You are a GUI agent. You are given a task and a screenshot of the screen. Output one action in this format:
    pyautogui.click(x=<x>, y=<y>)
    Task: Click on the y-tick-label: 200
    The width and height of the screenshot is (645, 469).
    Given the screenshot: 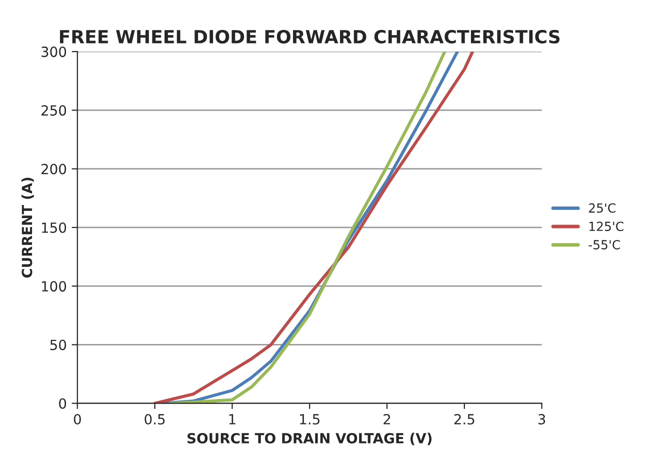 What is the action you would take?
    pyautogui.click(x=53, y=169)
    